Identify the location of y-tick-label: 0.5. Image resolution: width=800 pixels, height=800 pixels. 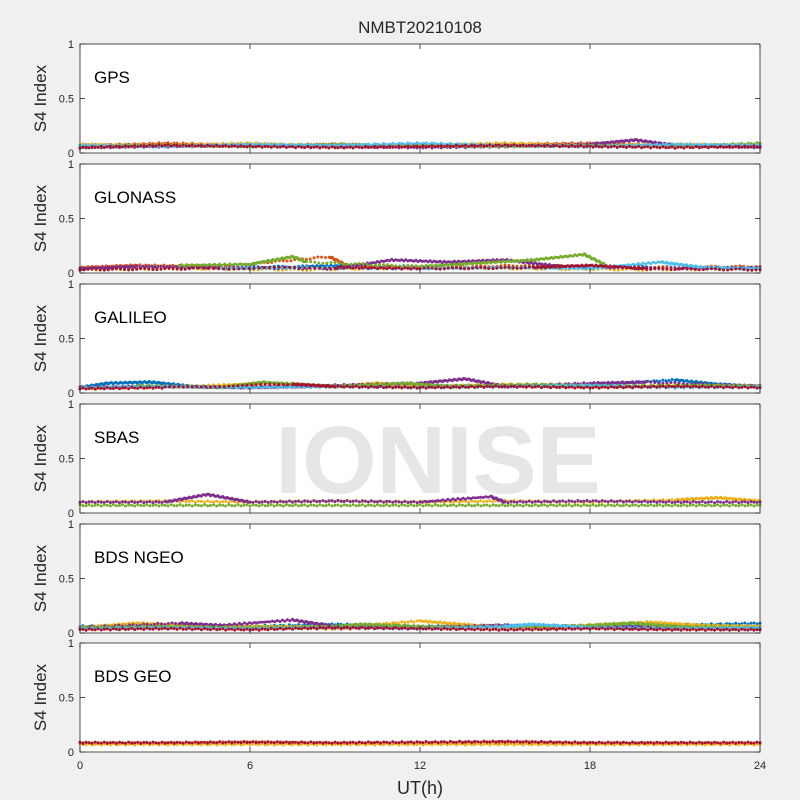
(66, 100).